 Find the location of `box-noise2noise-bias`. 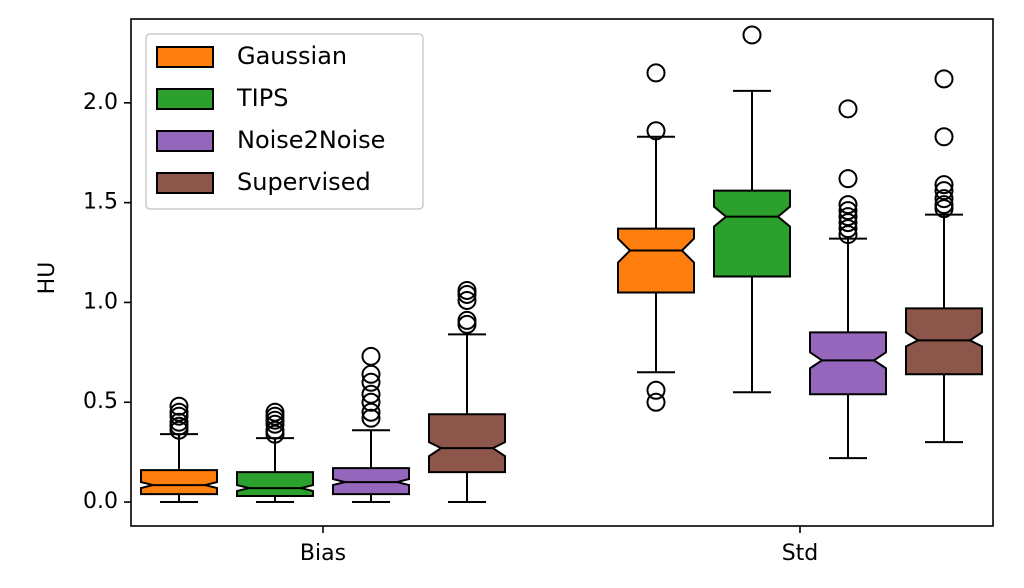

box-noise2noise-bias is located at coordinates (371, 425).